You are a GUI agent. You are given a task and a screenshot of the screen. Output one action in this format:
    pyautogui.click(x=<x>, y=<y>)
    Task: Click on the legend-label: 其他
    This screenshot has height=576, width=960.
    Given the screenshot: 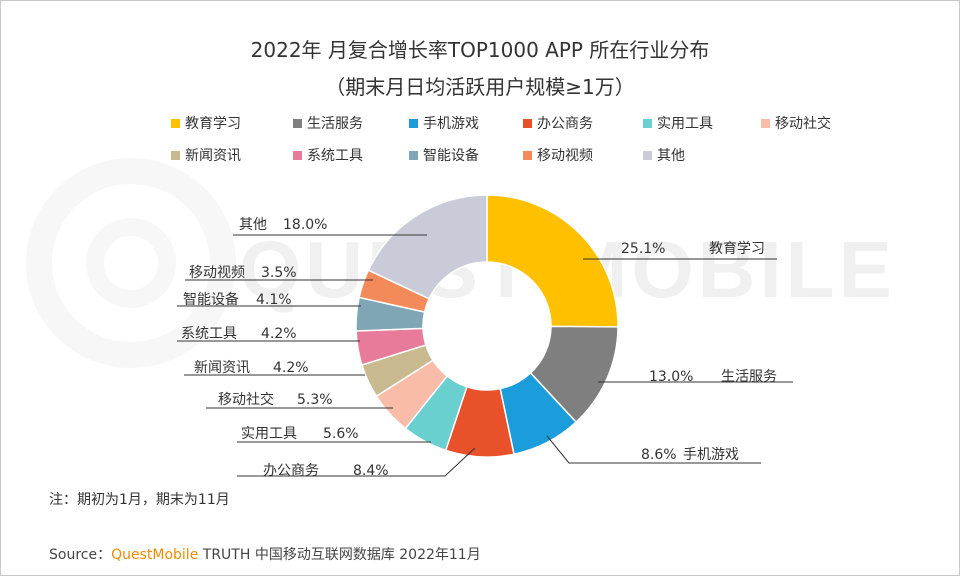 What is the action you would take?
    pyautogui.click(x=671, y=156)
    